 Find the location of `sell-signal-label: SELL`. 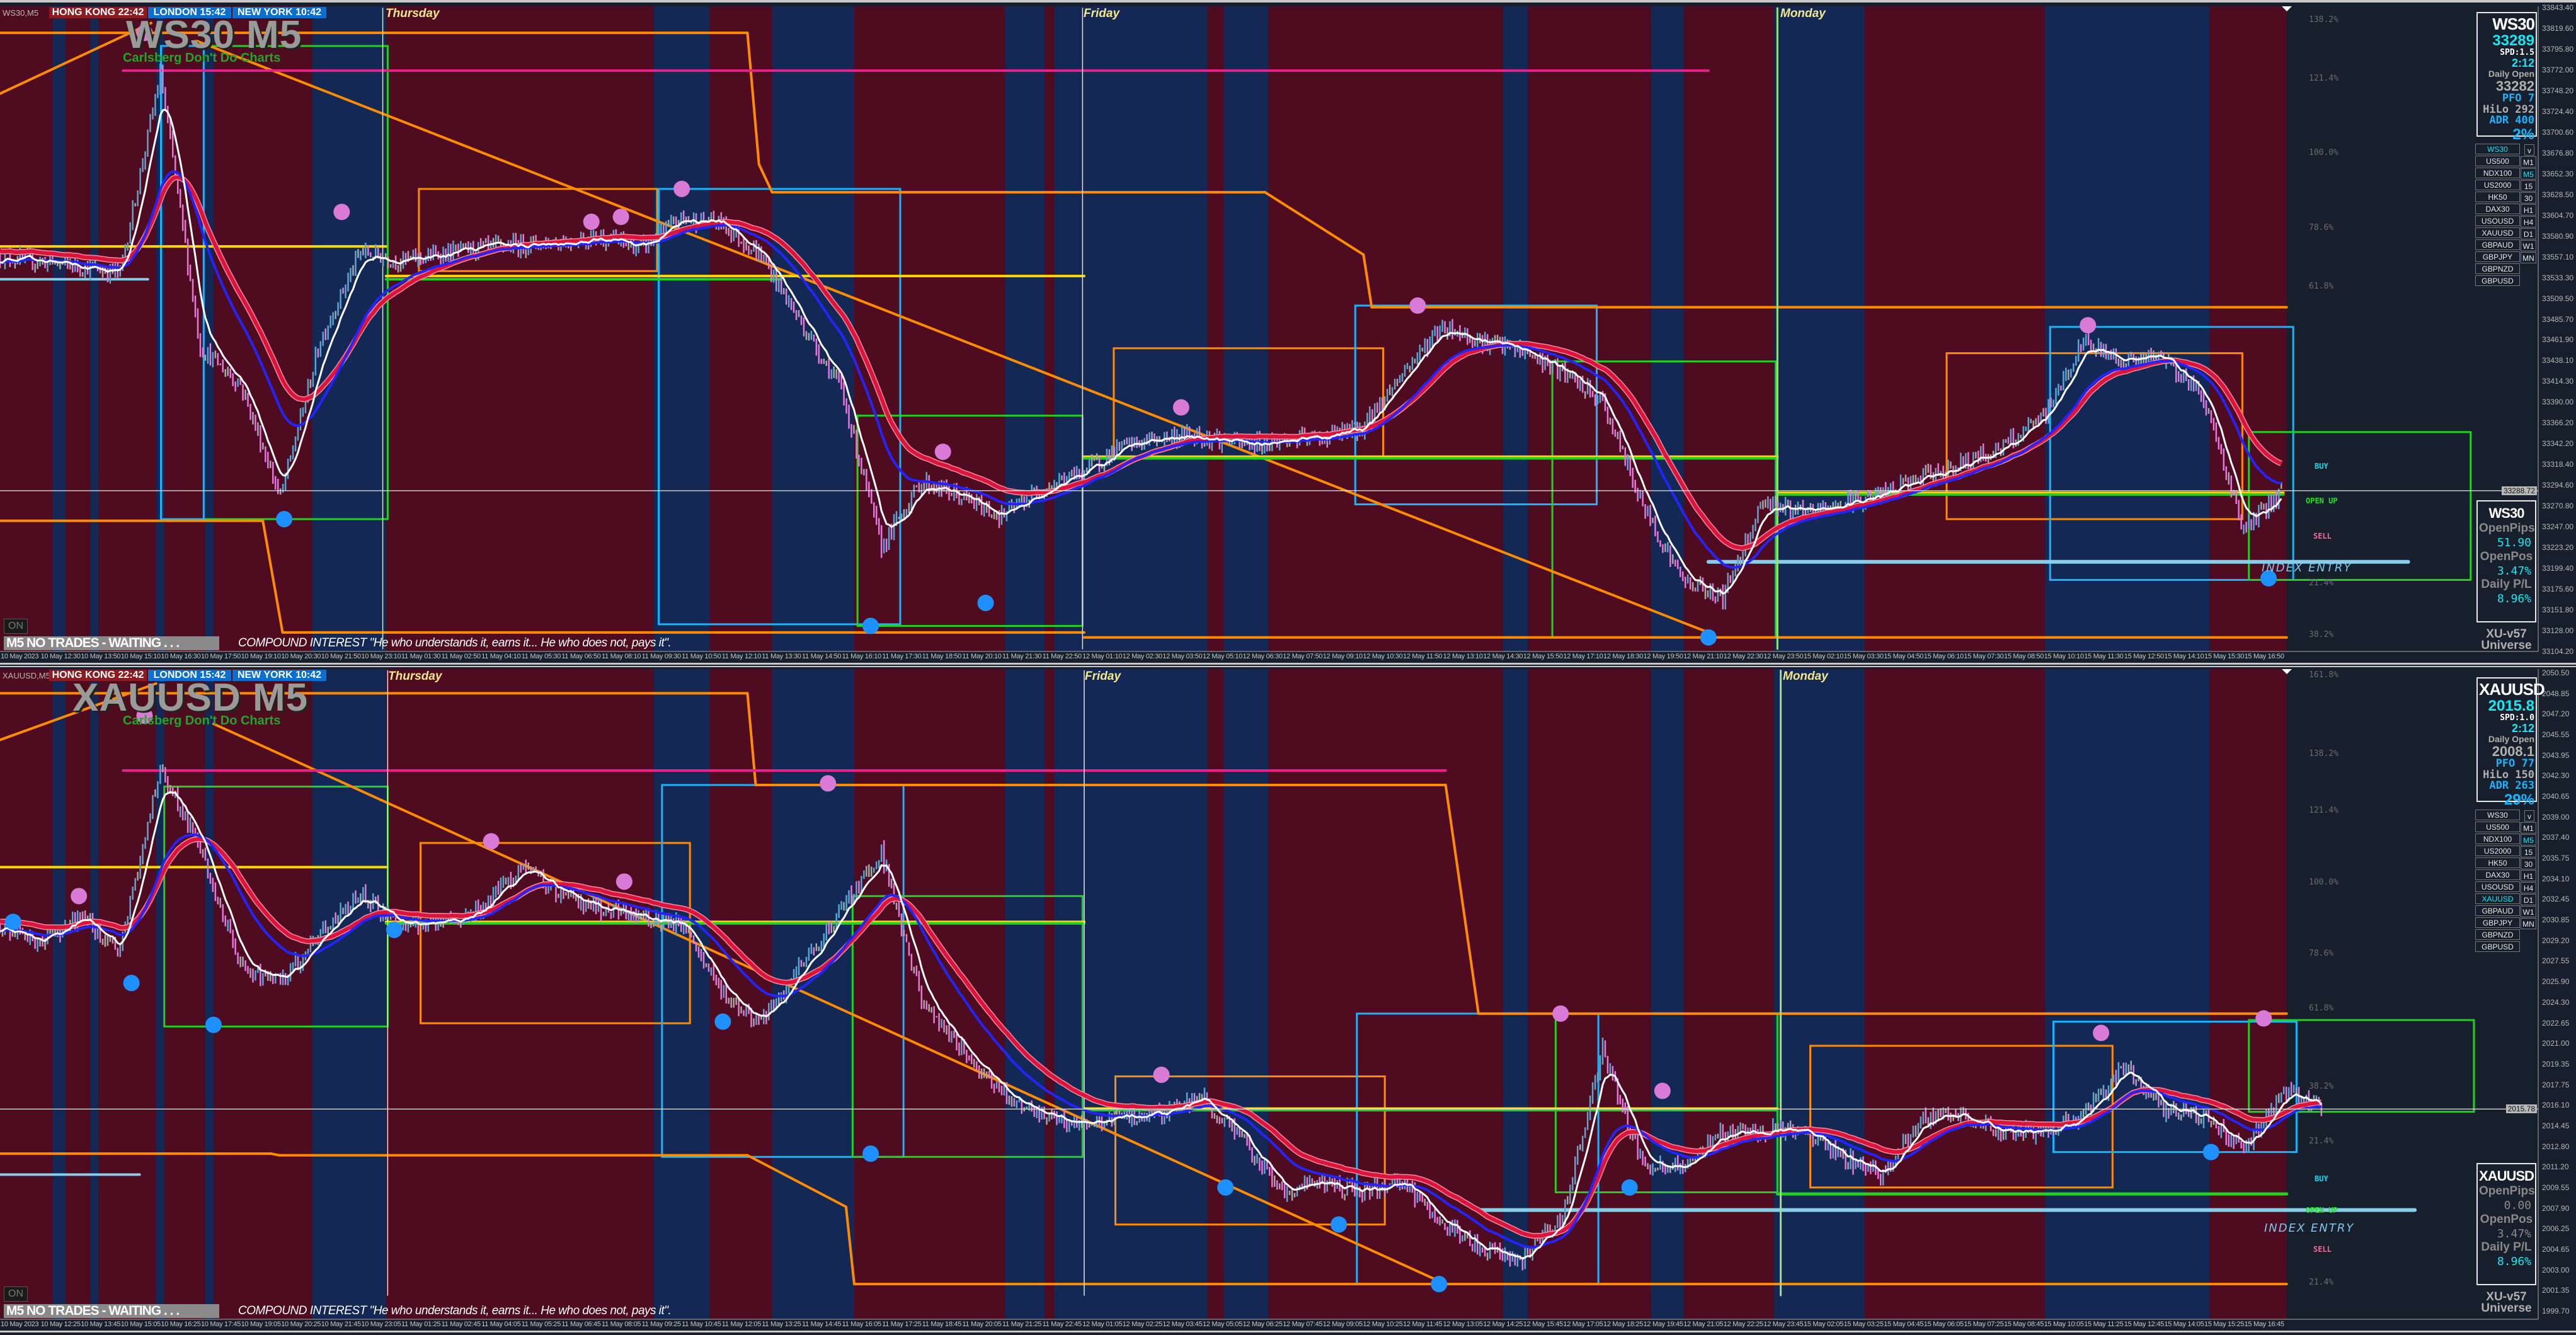

sell-signal-label: SELL is located at coordinates (2322, 536).